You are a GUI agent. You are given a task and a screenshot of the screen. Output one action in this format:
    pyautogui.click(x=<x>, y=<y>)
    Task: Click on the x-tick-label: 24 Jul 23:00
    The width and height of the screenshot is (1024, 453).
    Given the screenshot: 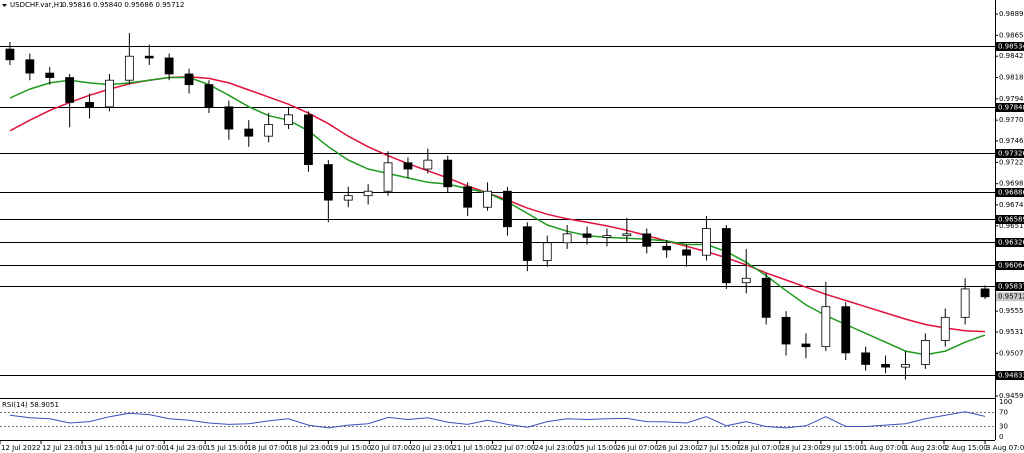 What is the action you would take?
    pyautogui.click(x=556, y=448)
    